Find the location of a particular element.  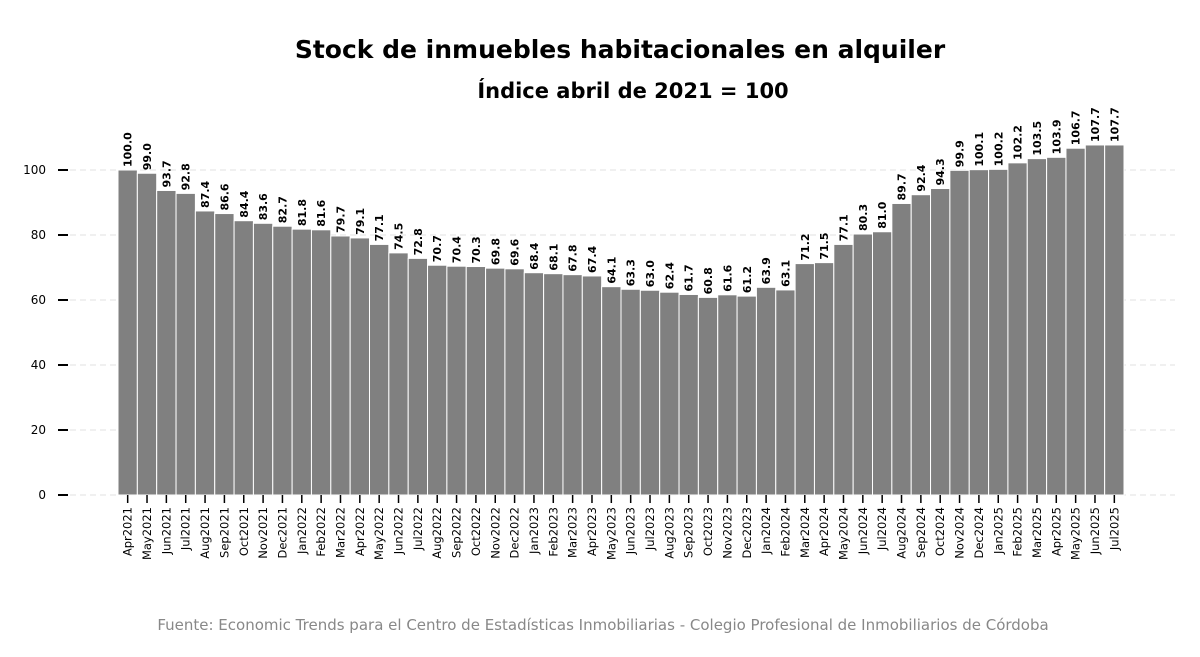

y-tick-label: 40 is located at coordinates (38, 365).